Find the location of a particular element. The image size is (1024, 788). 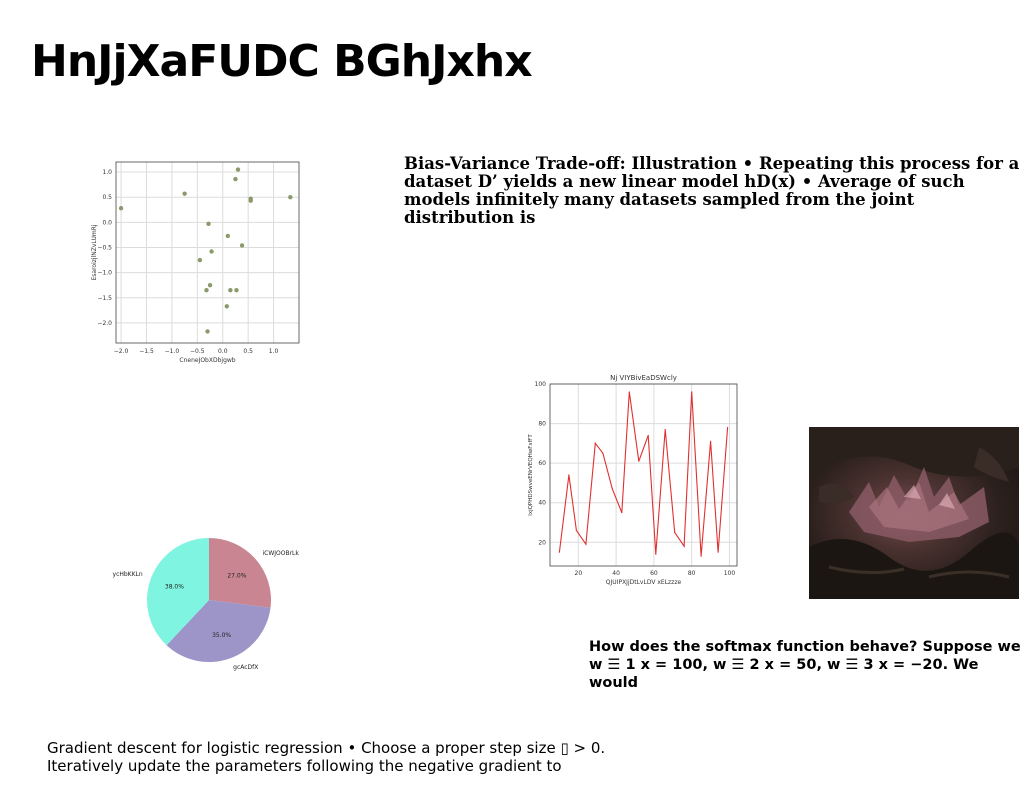

x-tick-label: 40 is located at coordinates (616, 573).